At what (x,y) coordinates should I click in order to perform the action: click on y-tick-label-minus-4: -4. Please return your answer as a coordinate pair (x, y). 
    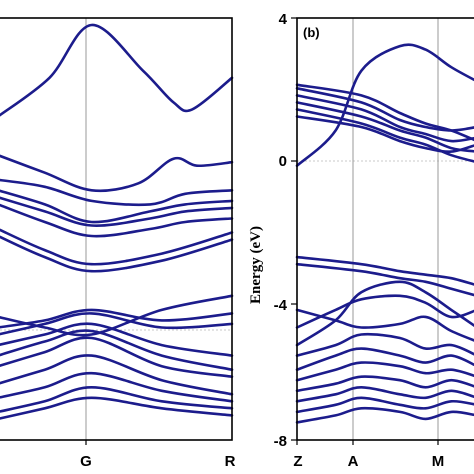
    Looking at the image, I should click on (281, 305).